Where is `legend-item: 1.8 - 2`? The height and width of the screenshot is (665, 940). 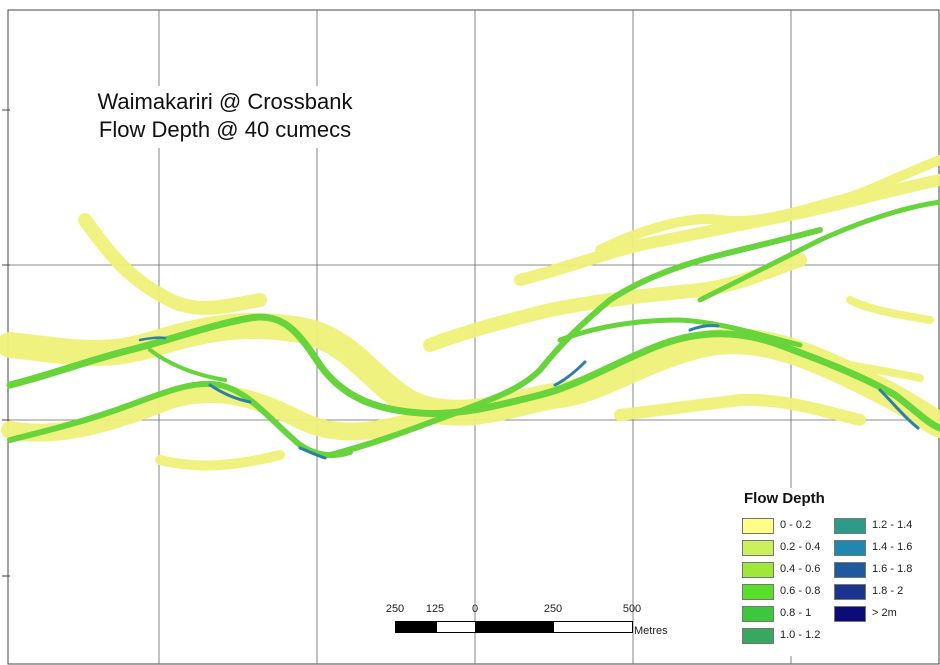
legend-item: 1.8 - 2 is located at coordinates (881, 592).